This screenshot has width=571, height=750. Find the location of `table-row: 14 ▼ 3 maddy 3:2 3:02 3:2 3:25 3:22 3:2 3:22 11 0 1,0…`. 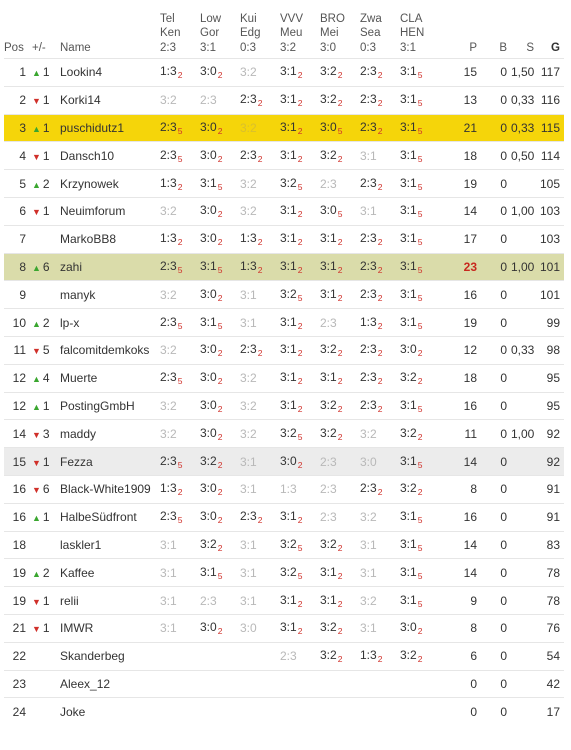

table-row: 14 ▼ 3 maddy 3:2 3:02 3:2 3:25 3:22 3:2 3:22 11 0 1,0… is located at coordinates (284, 433).